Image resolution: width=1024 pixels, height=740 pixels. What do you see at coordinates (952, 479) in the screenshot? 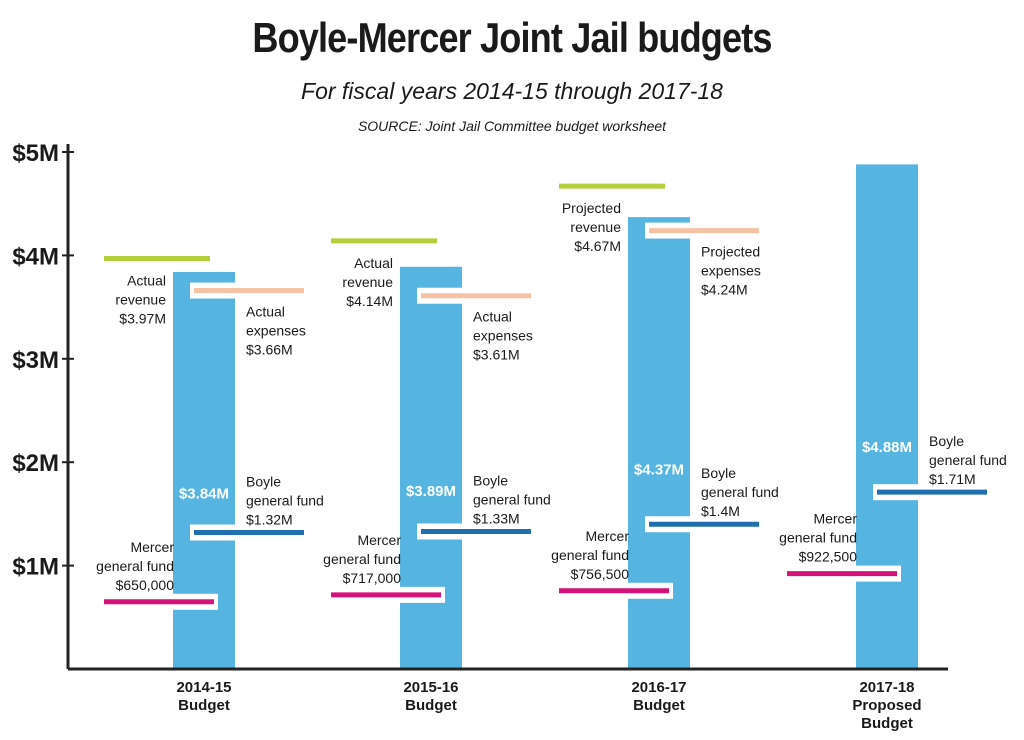
I see `boyle-fund-label: $1.71M` at bounding box center [952, 479].